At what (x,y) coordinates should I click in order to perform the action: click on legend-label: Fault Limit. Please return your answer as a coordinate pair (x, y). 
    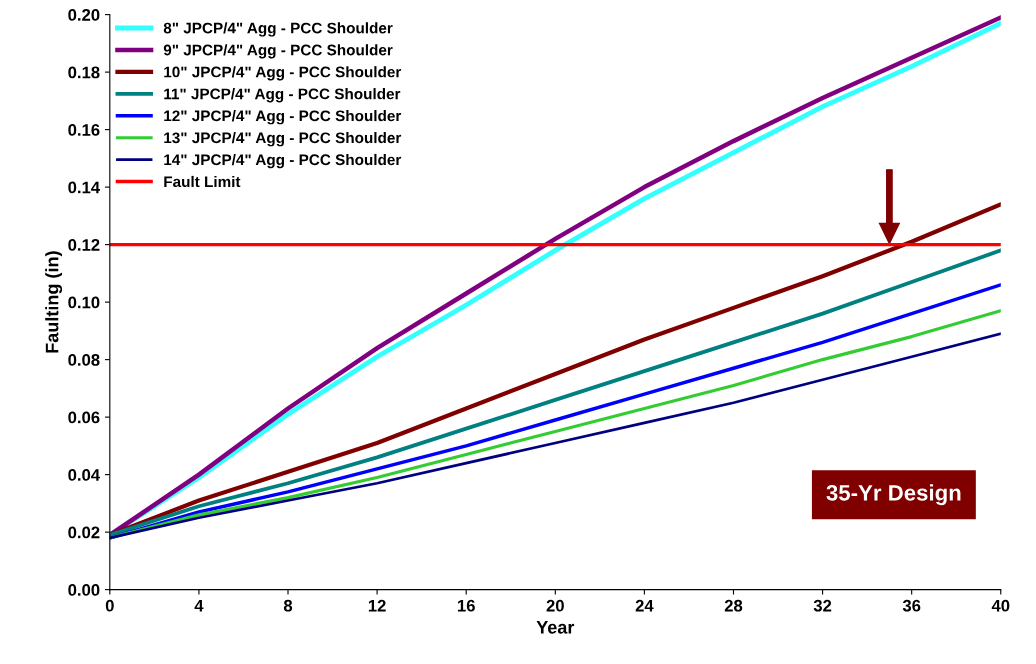
    Looking at the image, I should click on (202, 181).